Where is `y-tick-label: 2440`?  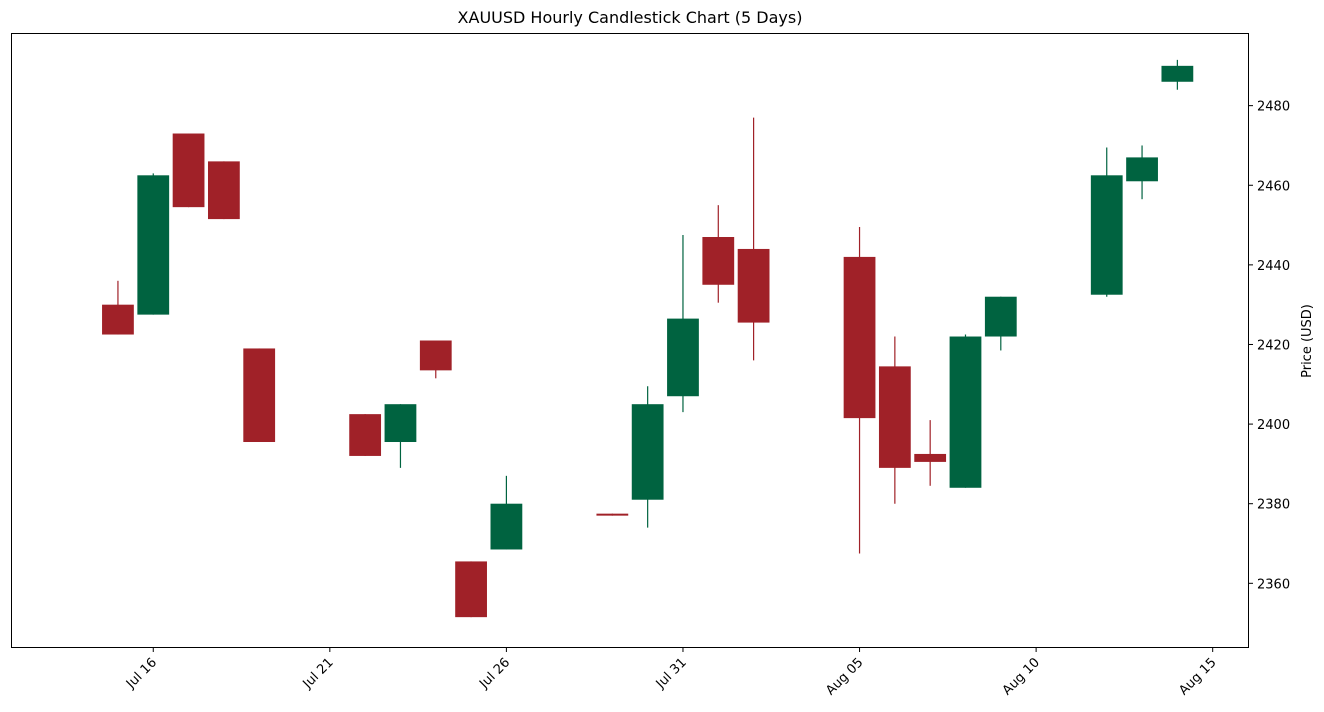 y-tick-label: 2440 is located at coordinates (1273, 266).